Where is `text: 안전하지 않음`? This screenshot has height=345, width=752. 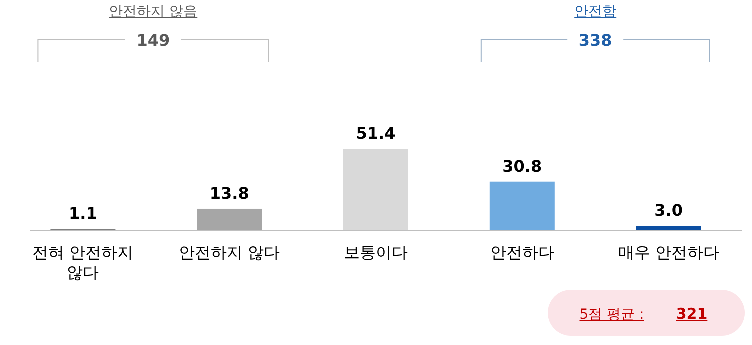 text: 안전하지 않음 is located at coordinates (153, 12).